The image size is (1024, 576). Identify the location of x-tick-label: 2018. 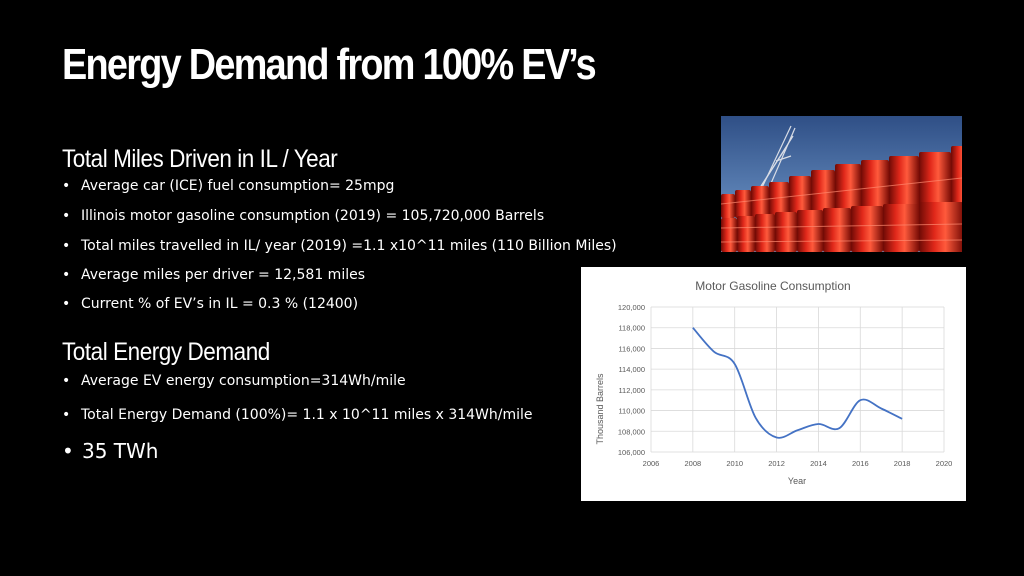
(902, 463).